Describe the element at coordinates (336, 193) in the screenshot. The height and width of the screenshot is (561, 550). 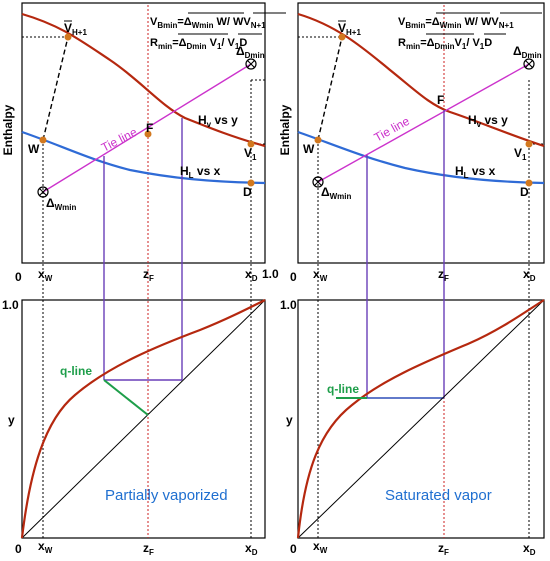
I see `right-delta-wmin-label: ΔWmin` at that location.